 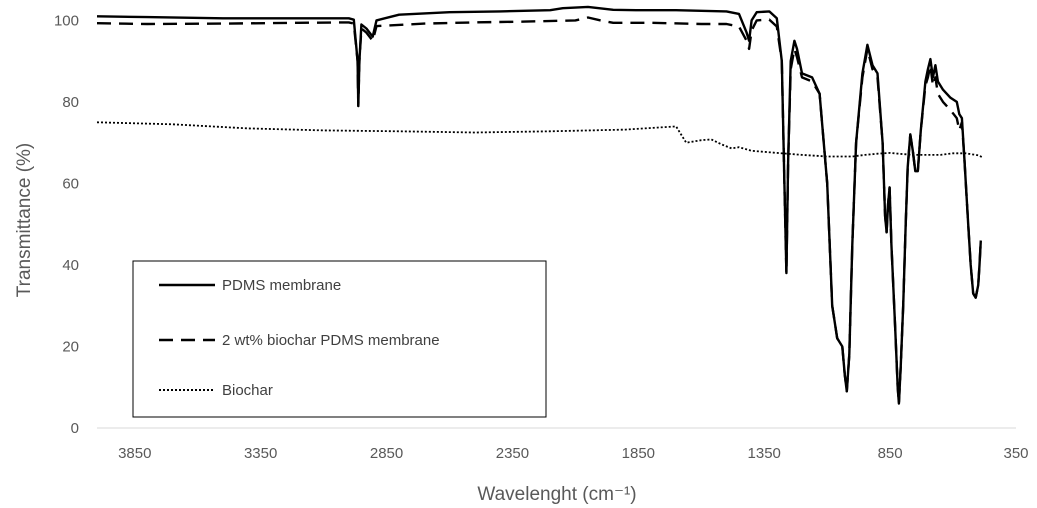 I want to click on y-tick-label: 100, so click(x=66, y=20).